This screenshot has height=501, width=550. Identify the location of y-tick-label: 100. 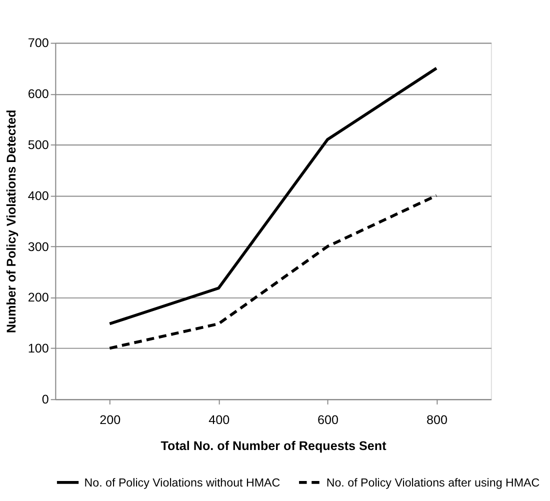
(38, 349).